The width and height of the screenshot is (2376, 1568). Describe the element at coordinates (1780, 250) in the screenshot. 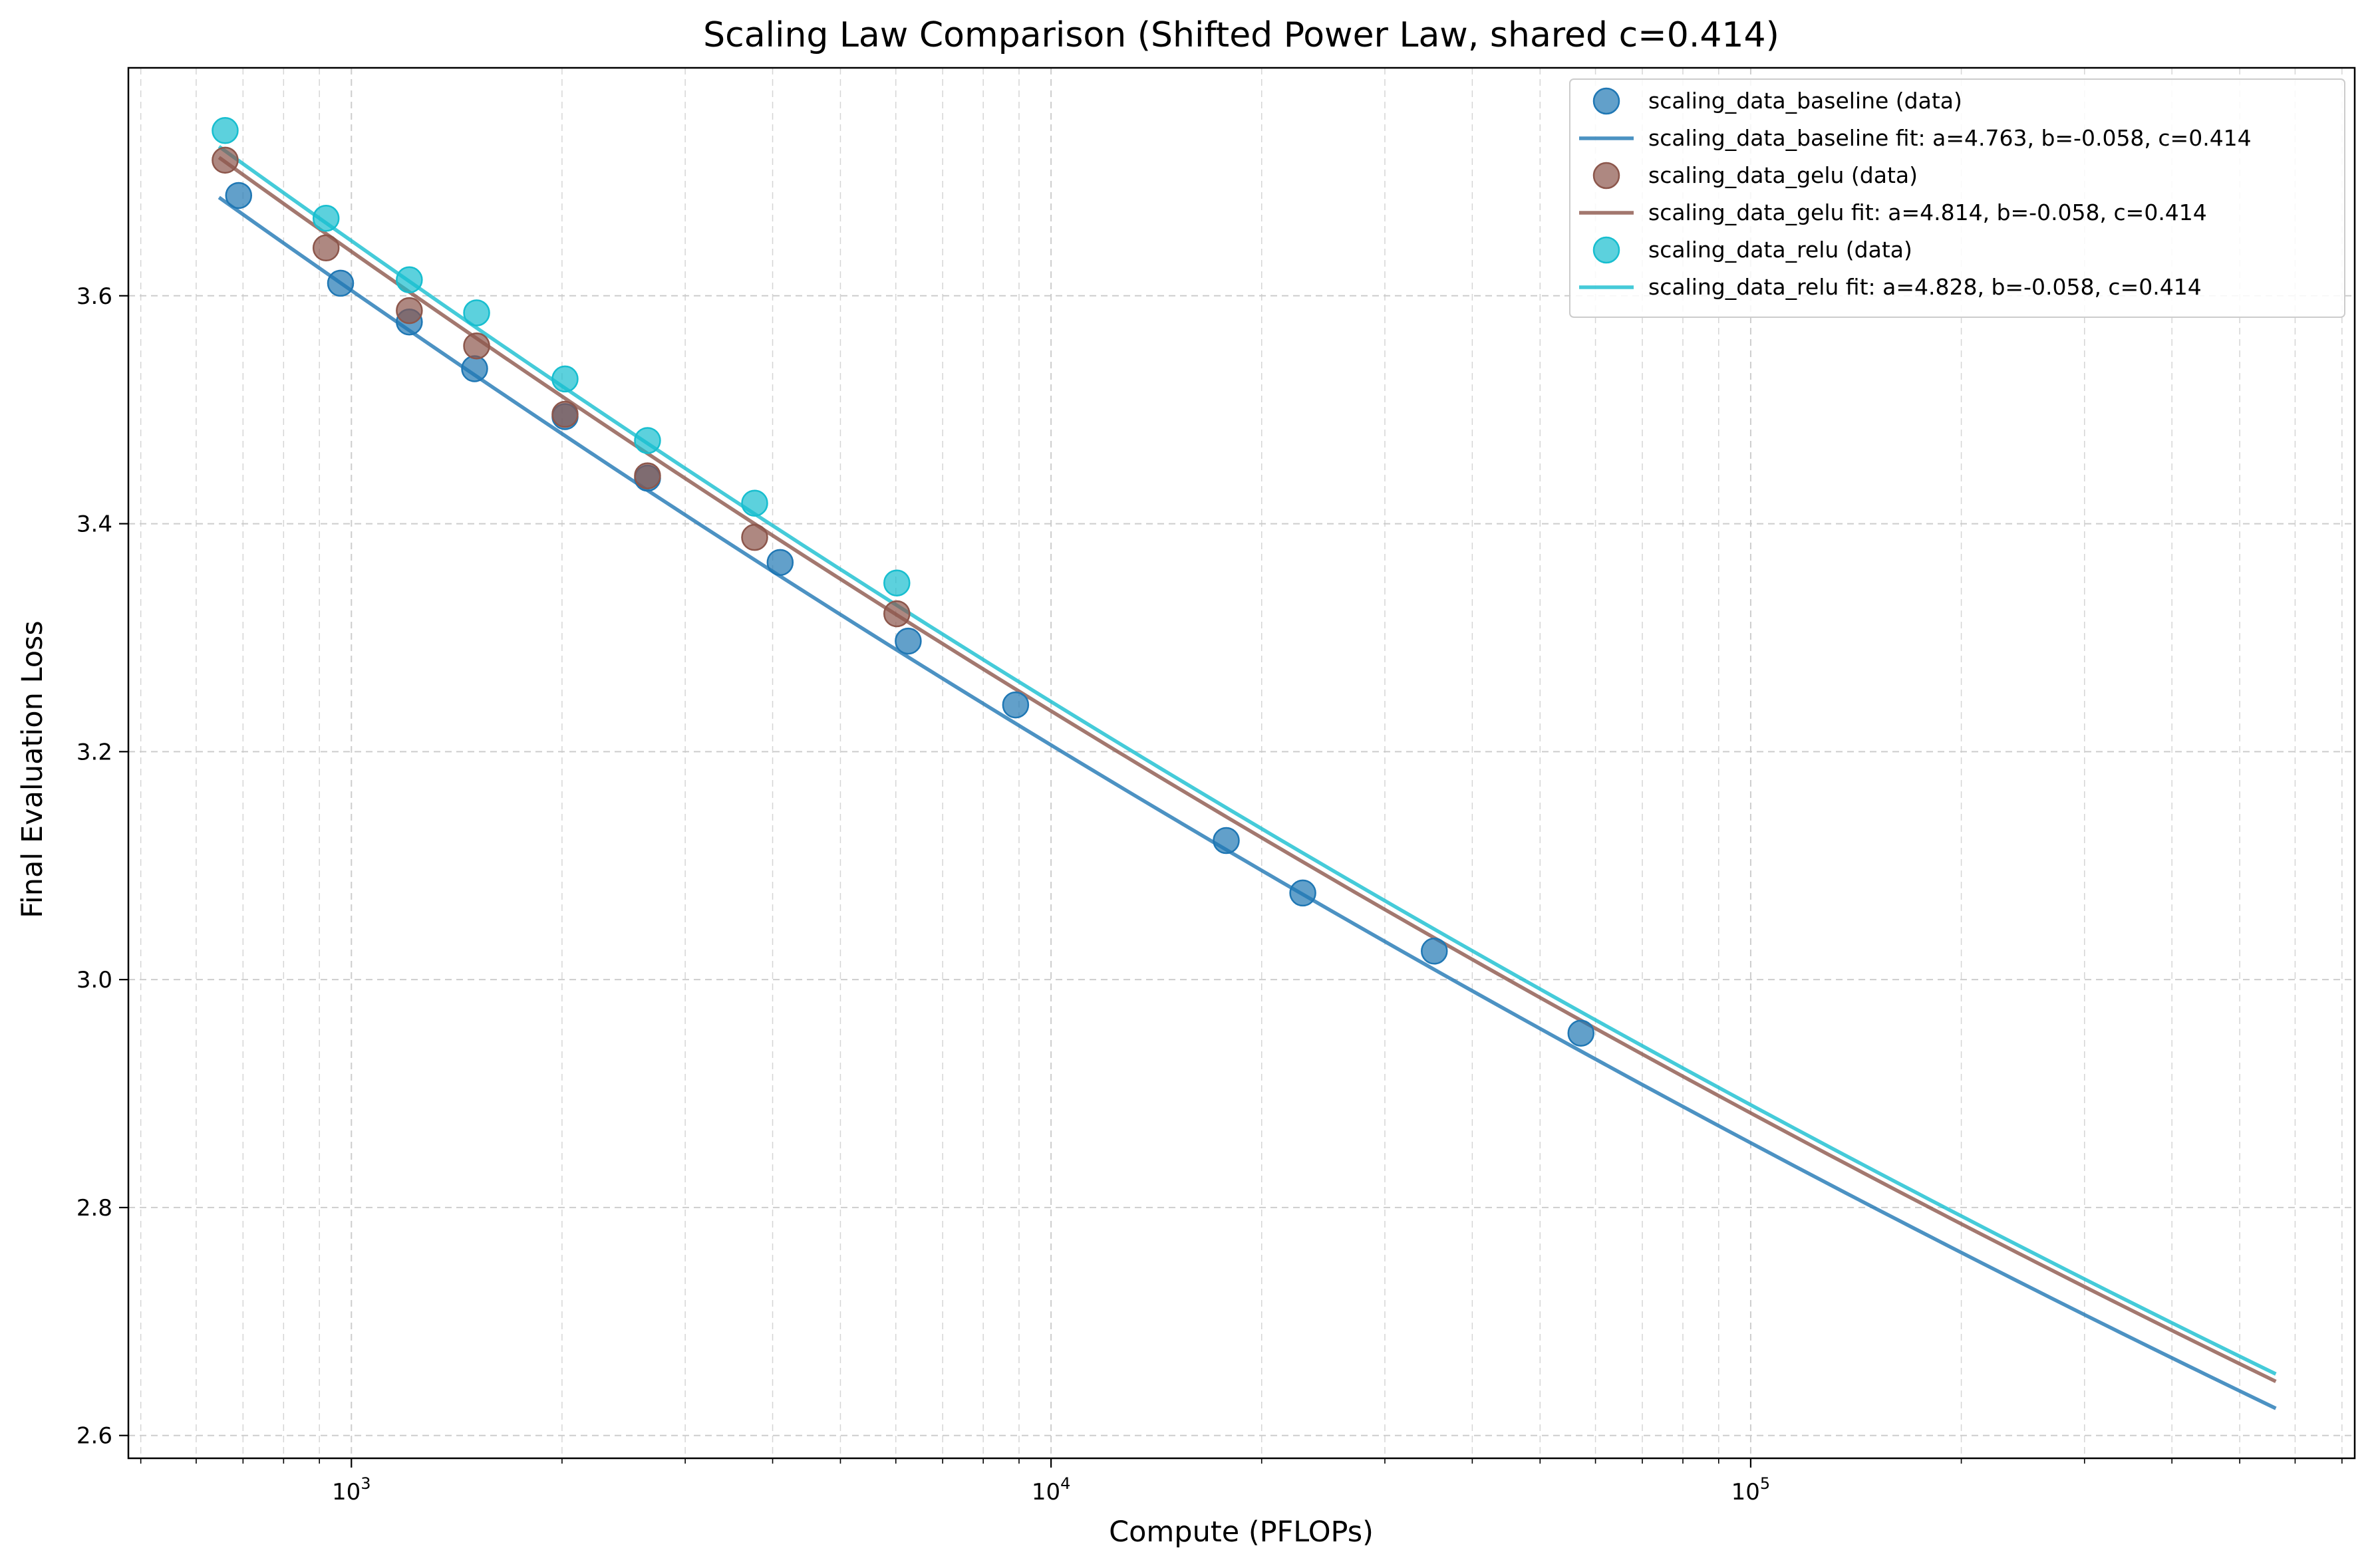

I see `legend-label: scaling_data_relu (data)` at that location.